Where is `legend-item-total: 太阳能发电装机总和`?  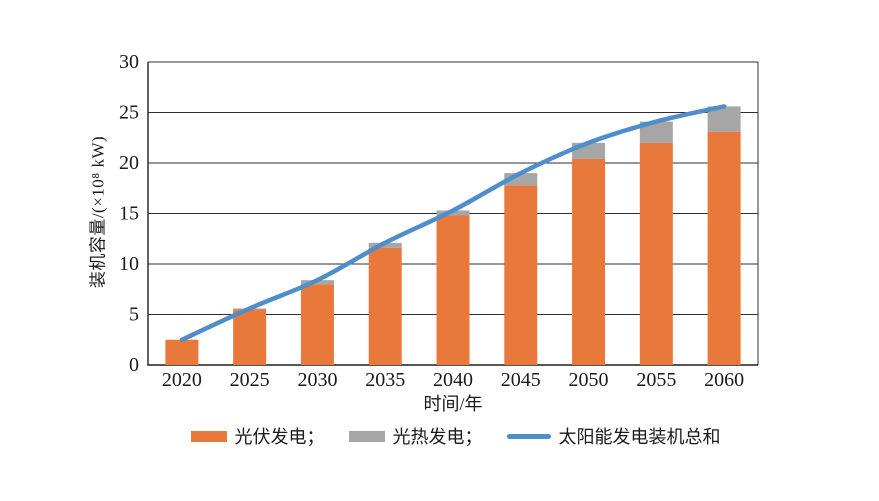 legend-item-total: 太阳能发电装机总和 is located at coordinates (613, 436).